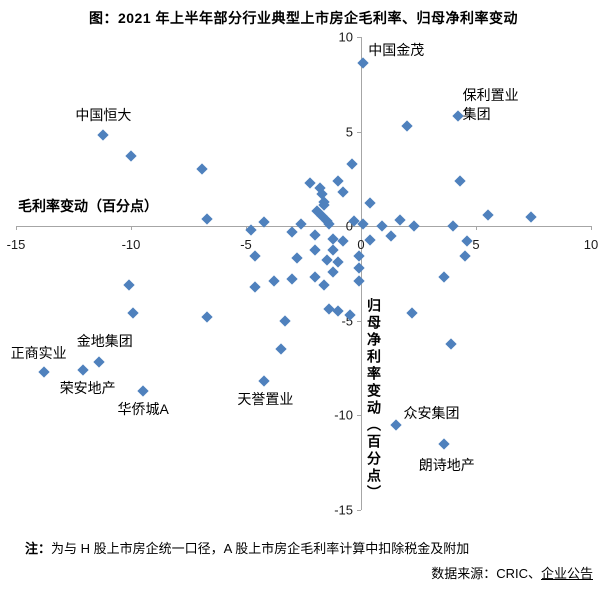  I want to click on point-label: 中国恒大, so click(103, 115).